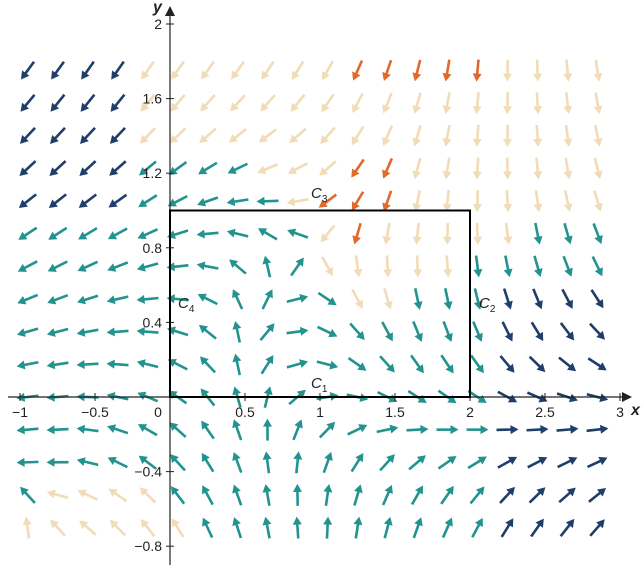 This screenshot has height=577, width=642. What do you see at coordinates (158, 412) in the screenshot?
I see `x-tick-label: 0` at bounding box center [158, 412].